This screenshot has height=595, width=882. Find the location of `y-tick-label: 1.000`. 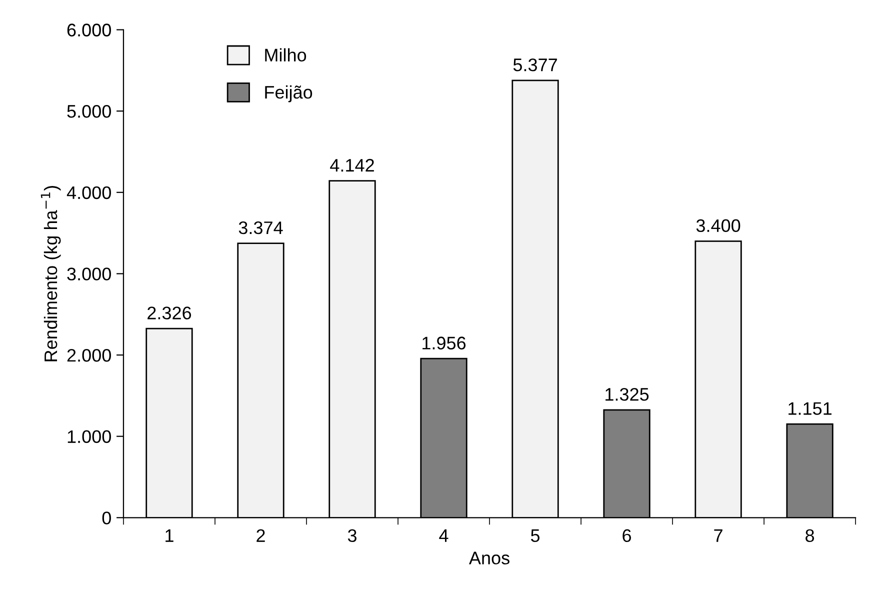

y-tick-label: 1.000 is located at coordinates (89, 437).